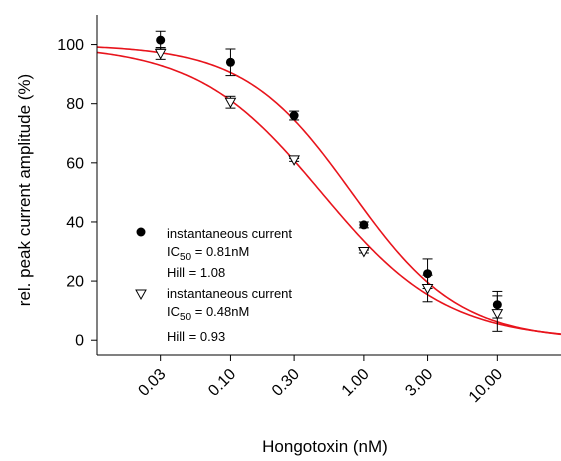 The image size is (561, 461). What do you see at coordinates (152, 383) in the screenshot?
I see `x-tick-label: 0.03` at bounding box center [152, 383].